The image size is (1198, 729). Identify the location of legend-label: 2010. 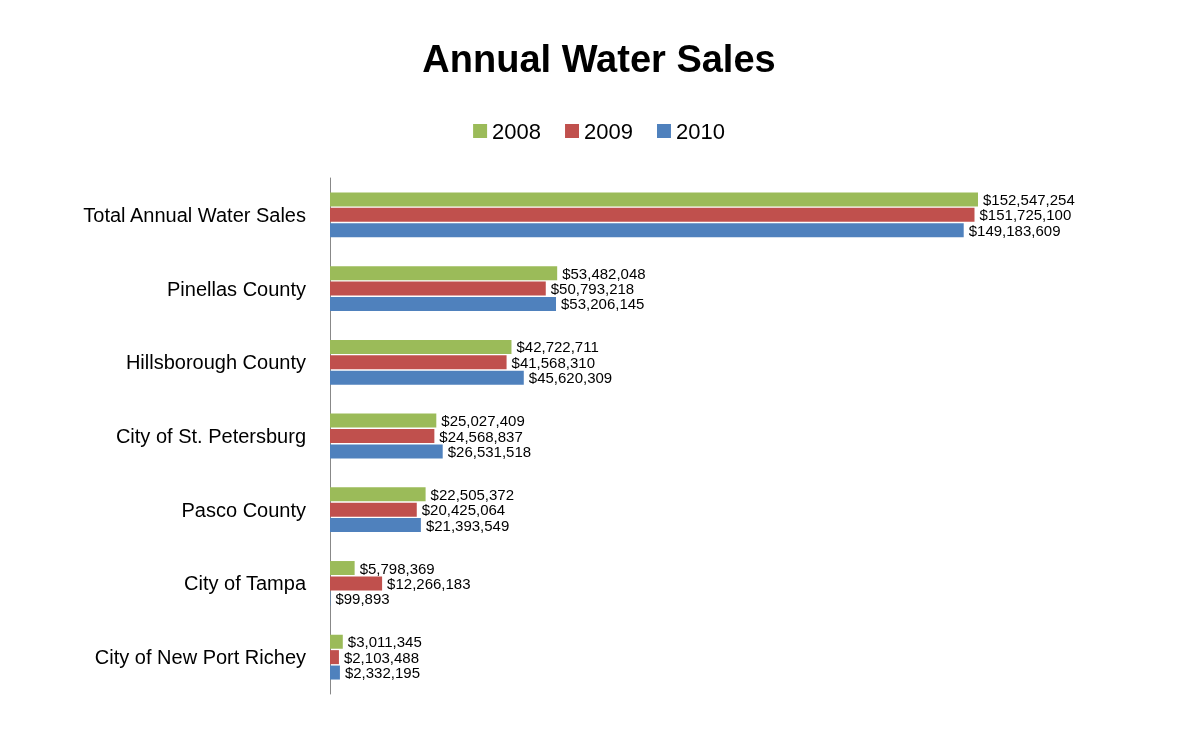
(700, 131).